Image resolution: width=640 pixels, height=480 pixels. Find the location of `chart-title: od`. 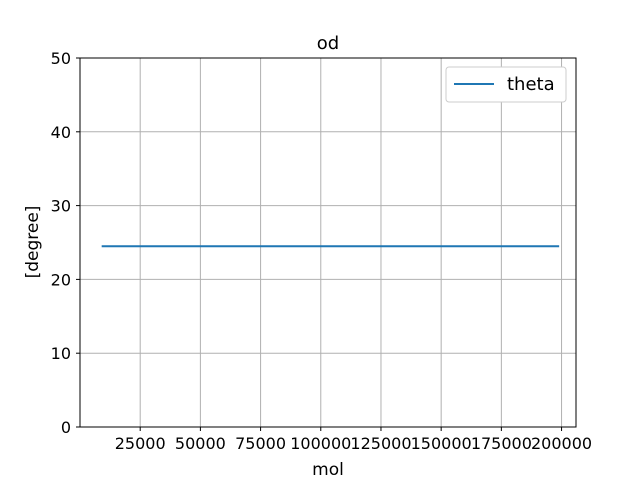

chart-title: od is located at coordinates (328, 43).